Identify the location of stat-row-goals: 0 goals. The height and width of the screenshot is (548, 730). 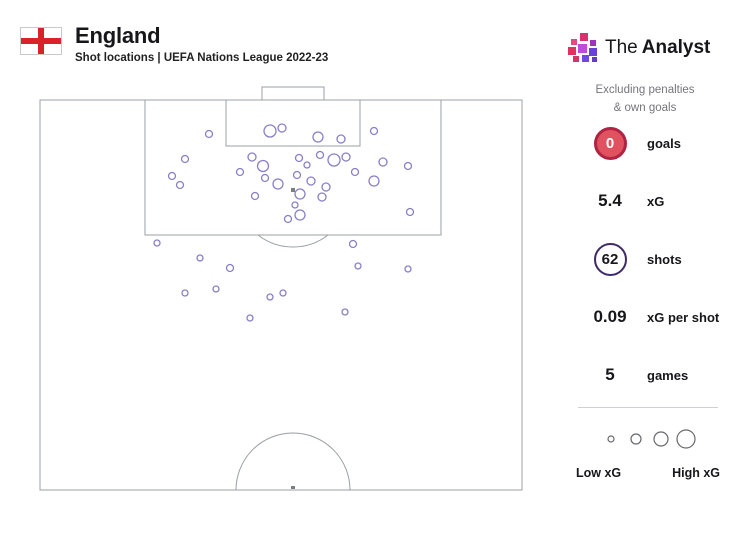
(645, 143).